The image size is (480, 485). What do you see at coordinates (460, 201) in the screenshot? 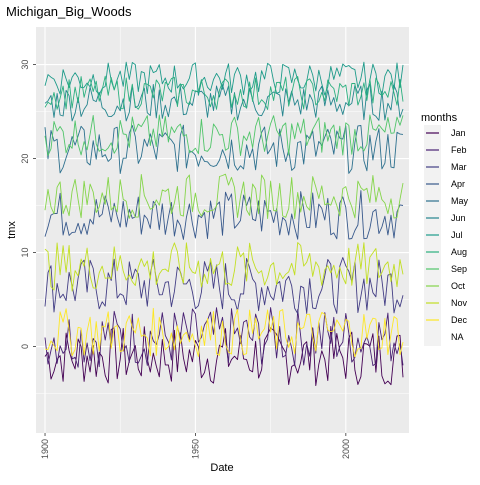
I see `legend-label-may: May` at bounding box center [460, 201].